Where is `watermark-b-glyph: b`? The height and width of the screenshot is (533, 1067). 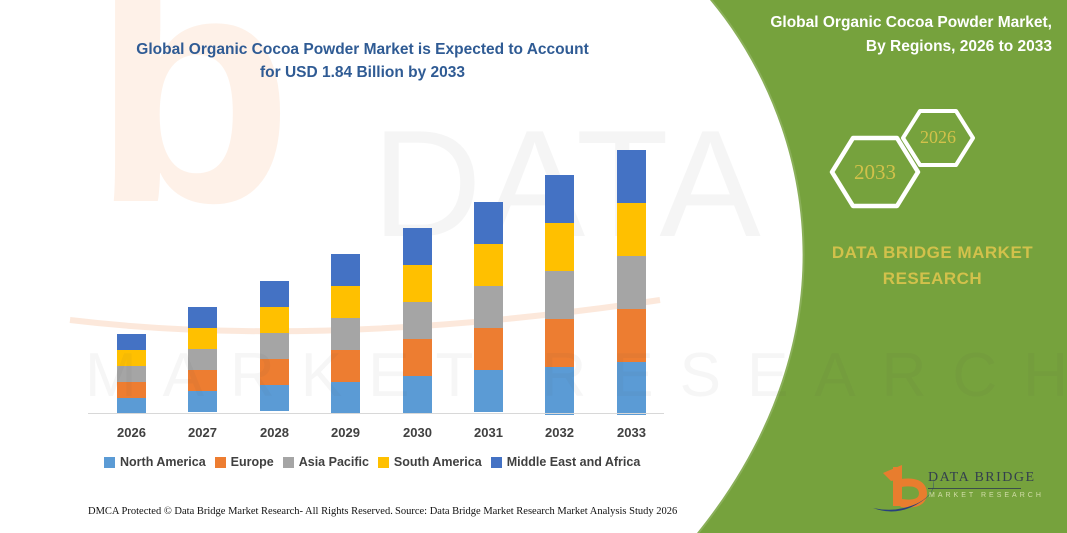
watermark-b-glyph: b is located at coordinates (193, 135).